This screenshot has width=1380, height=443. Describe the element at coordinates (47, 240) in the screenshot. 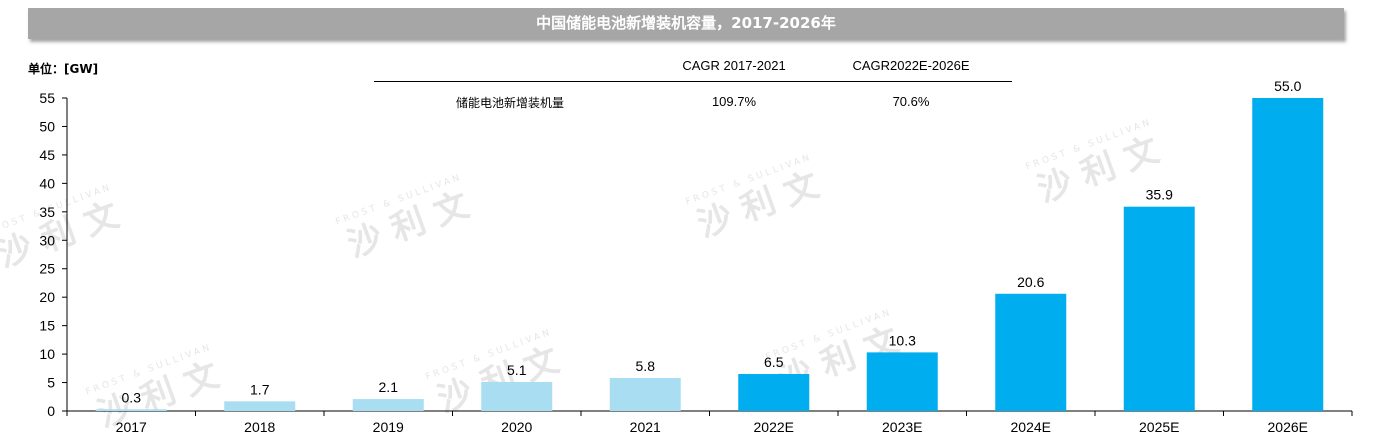

I see `y-tick-label: 30` at that location.